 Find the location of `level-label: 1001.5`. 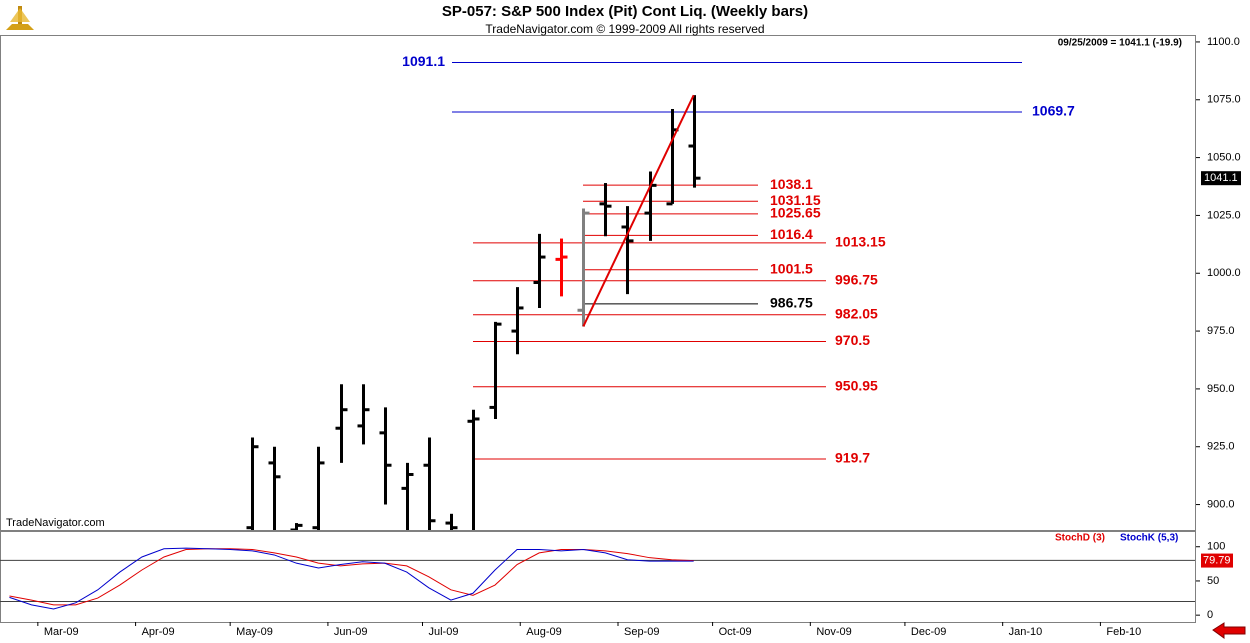

level-label: 1001.5 is located at coordinates (791, 268).